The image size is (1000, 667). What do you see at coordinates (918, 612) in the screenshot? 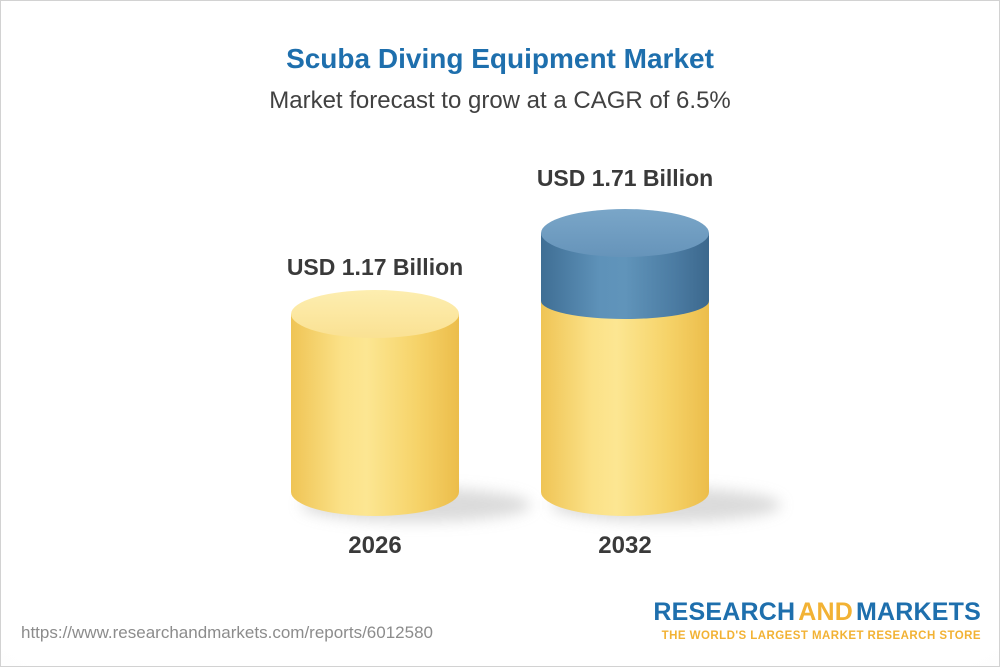
I see `logo-word-markets: MARKETS` at bounding box center [918, 612].